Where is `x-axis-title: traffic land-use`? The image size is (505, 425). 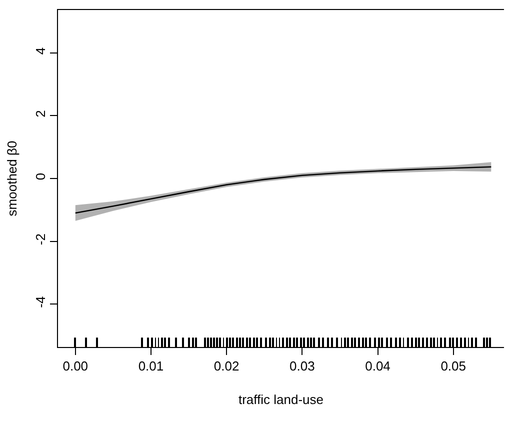 x-axis-title: traffic land-use is located at coordinates (281, 400).